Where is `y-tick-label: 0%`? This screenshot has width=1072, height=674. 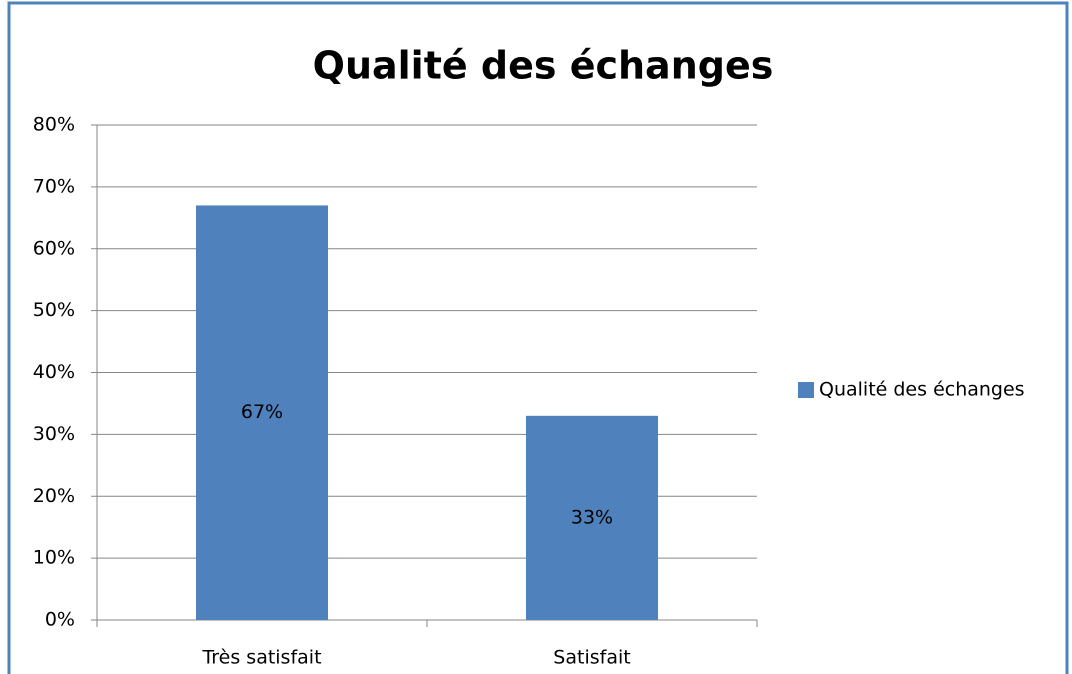
y-tick-label: 0% is located at coordinates (60, 620).